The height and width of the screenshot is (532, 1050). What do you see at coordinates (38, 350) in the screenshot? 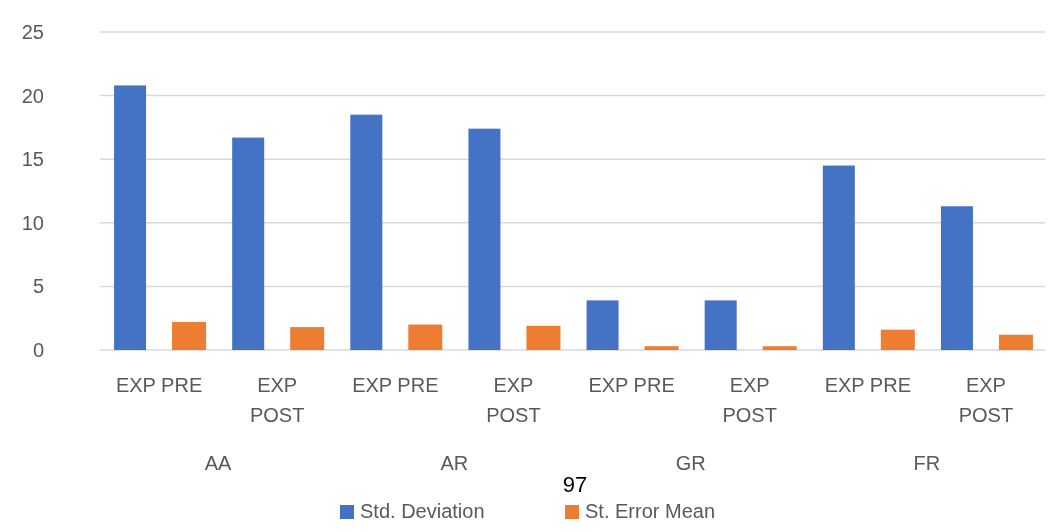
I see `y-tick-label: 0` at bounding box center [38, 350].